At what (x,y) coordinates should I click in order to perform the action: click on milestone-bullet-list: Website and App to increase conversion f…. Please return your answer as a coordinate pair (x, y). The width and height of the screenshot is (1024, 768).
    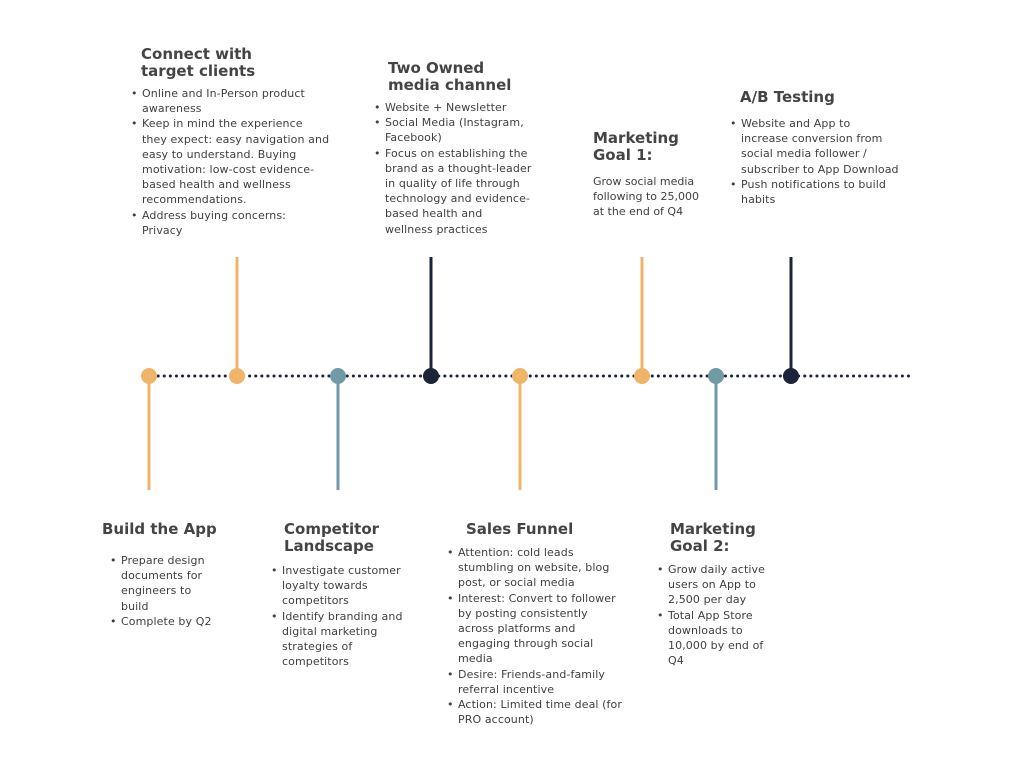
    Looking at the image, I should click on (814, 161).